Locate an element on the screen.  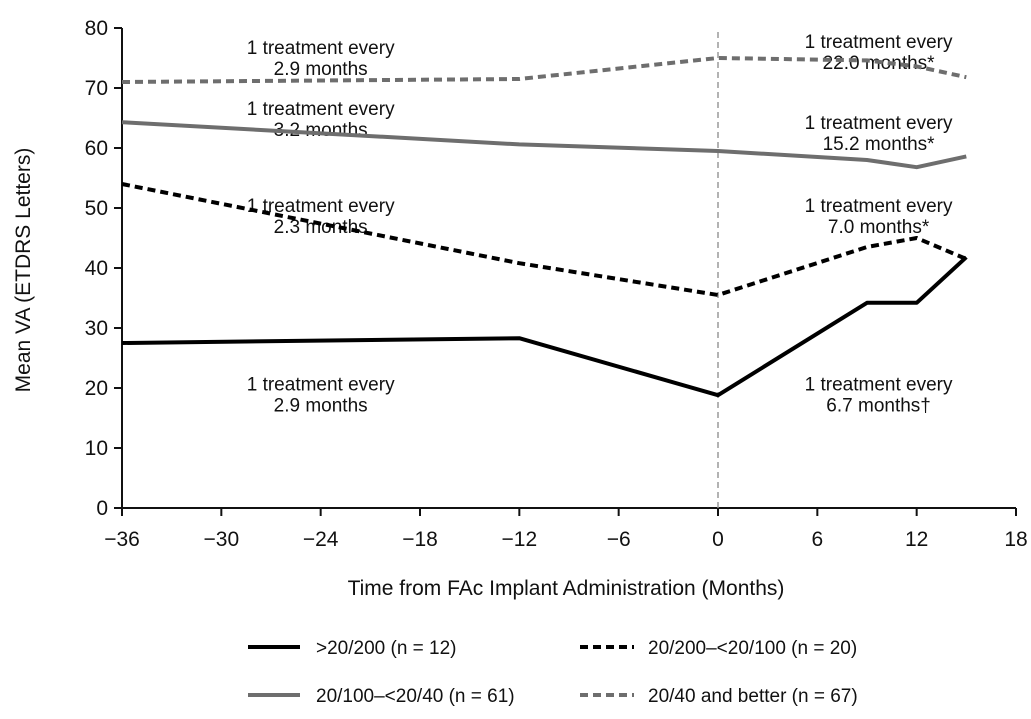
x-tick-label: 18 is located at coordinates (1015, 539).